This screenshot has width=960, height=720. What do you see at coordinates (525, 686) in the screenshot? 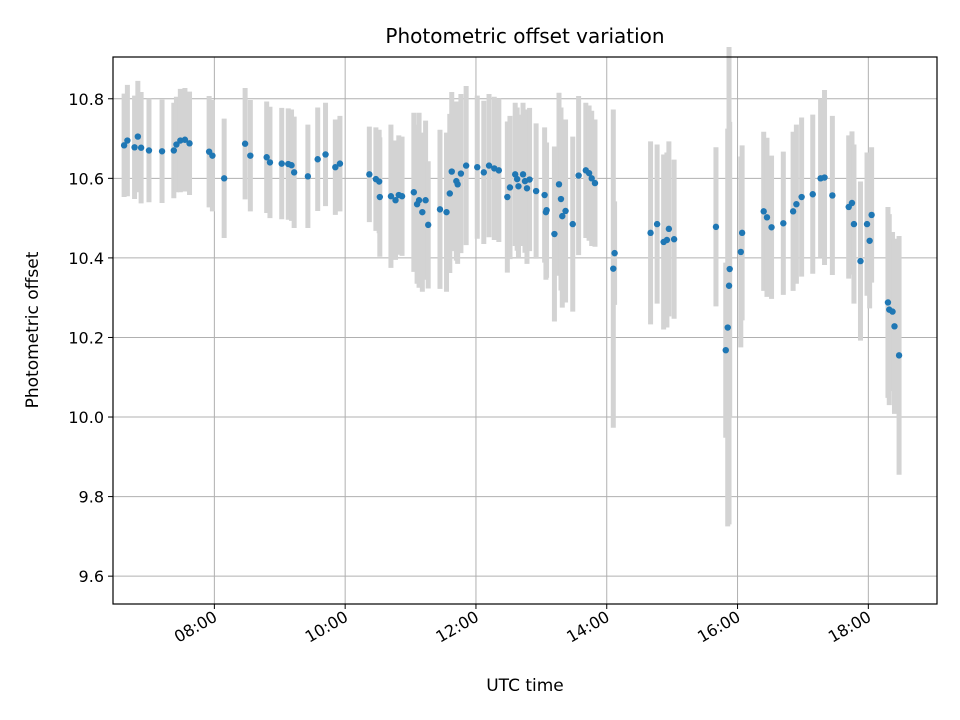
I see `x-axis-title: UTC time` at bounding box center [525, 686].